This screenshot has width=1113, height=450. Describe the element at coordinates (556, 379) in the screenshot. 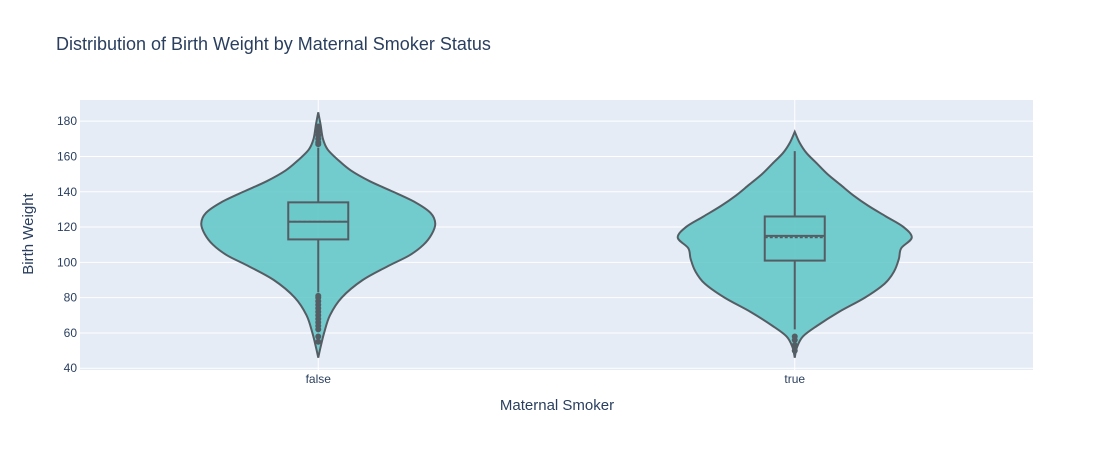

I see `x-axis-ticks: false true` at that location.